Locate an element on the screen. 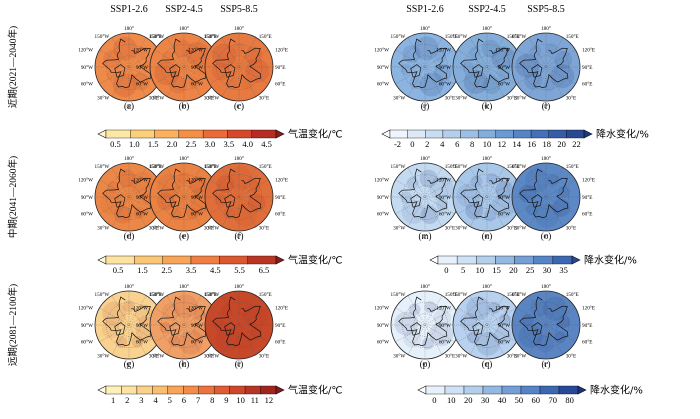  colorbar-tick: 4.0 is located at coordinates (247, 144).